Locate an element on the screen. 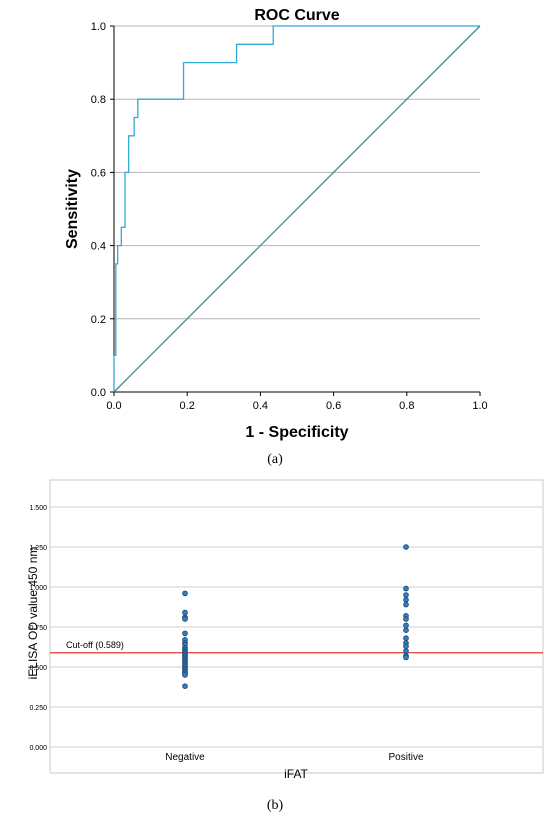 The width and height of the screenshot is (550, 820). scatter-y-tick-label: 1.500 is located at coordinates (38, 508).